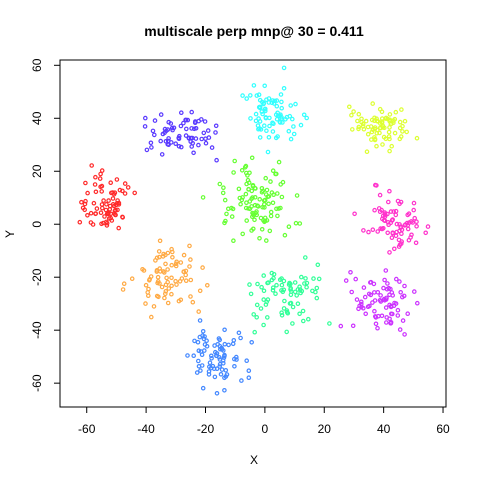 The height and width of the screenshot is (480, 480). Describe the element at coordinates (443, 429) in the screenshot. I see `x-tick-label: 60` at that location.